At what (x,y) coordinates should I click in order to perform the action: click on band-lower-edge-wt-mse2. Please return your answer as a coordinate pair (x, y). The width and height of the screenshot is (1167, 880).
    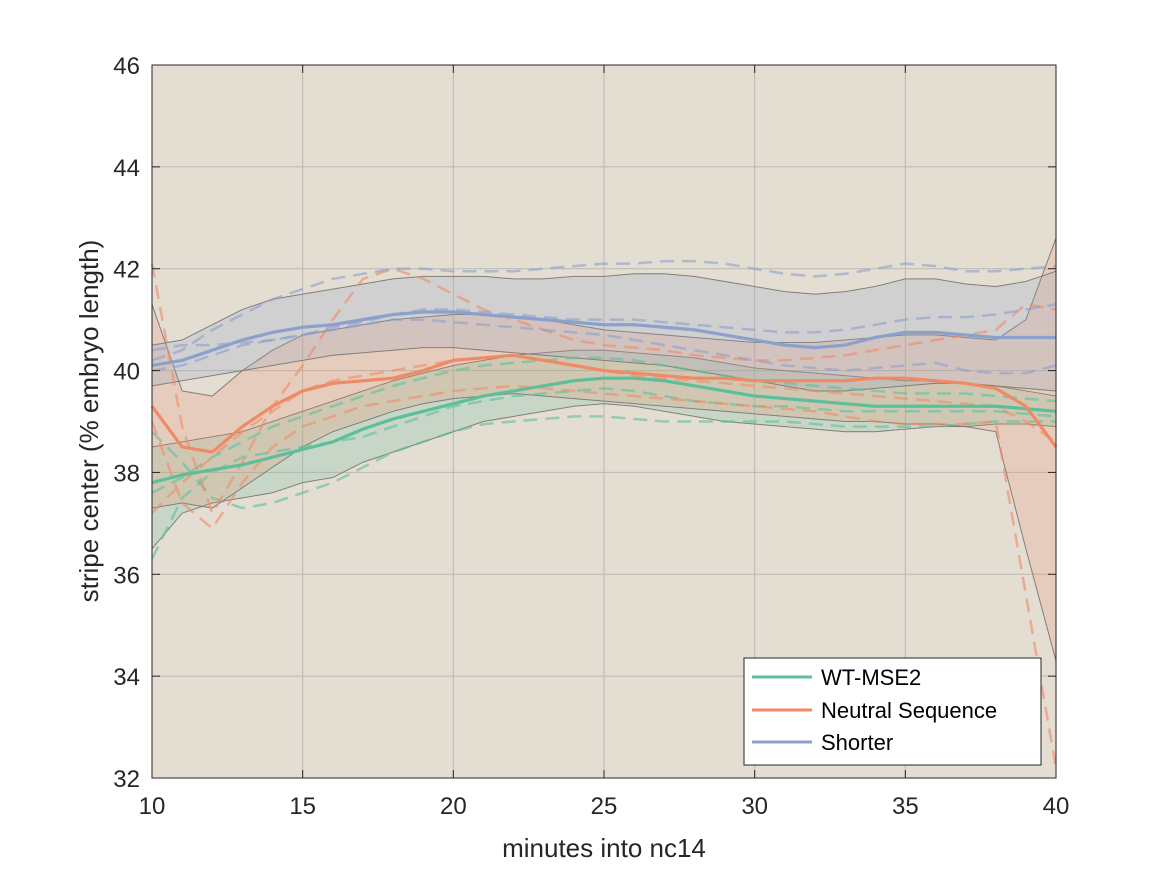
    Looking at the image, I should click on (604, 476).